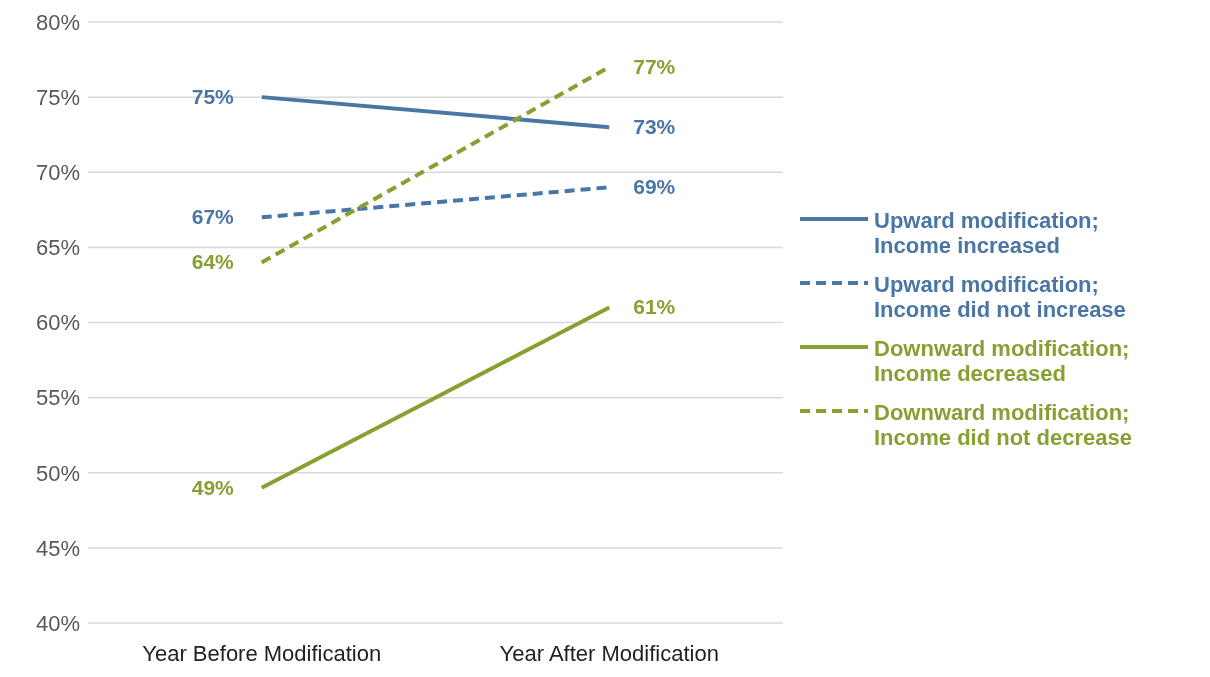 The height and width of the screenshot is (677, 1210). Describe the element at coordinates (262, 653) in the screenshot. I see `x-tick-label: Year Before Modification` at that location.